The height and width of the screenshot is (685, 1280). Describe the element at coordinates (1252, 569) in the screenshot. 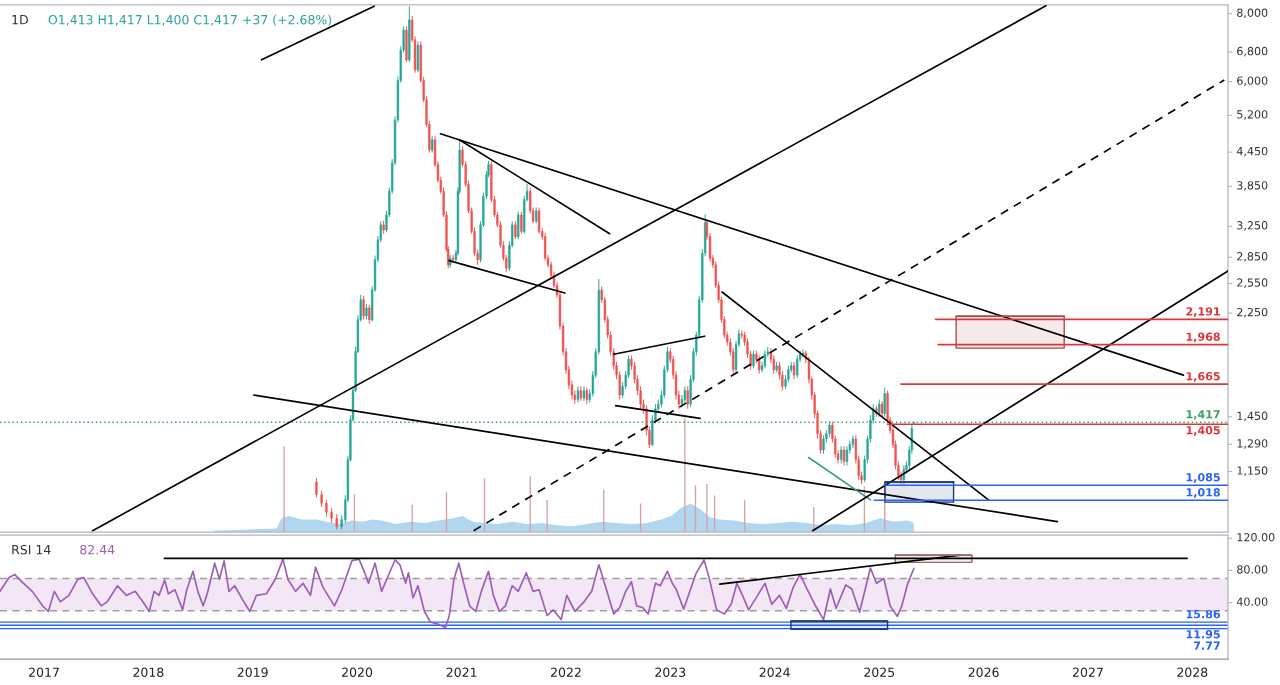

I see `y-tick-label: 80.00` at that location.